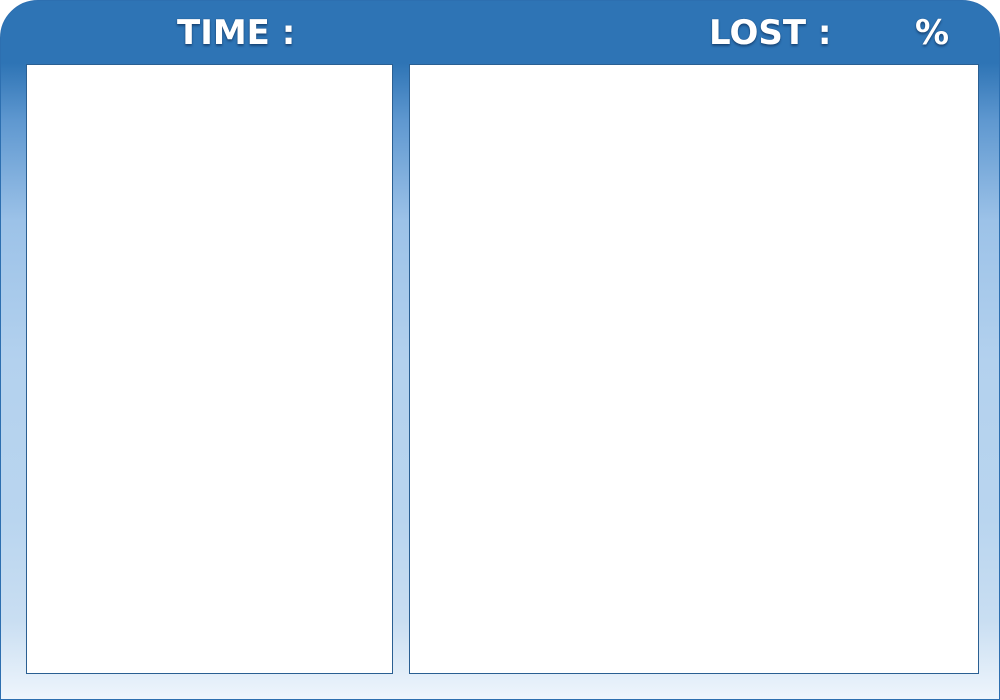 This screenshot has width=1000, height=700. What do you see at coordinates (932, 33) in the screenshot?
I see `percent-sign: %` at bounding box center [932, 33].